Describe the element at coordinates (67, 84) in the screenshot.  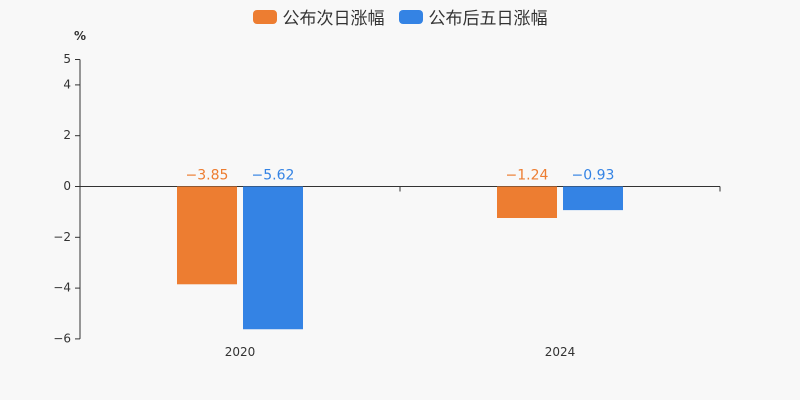
I see `y-tick-label: 4` at that location.